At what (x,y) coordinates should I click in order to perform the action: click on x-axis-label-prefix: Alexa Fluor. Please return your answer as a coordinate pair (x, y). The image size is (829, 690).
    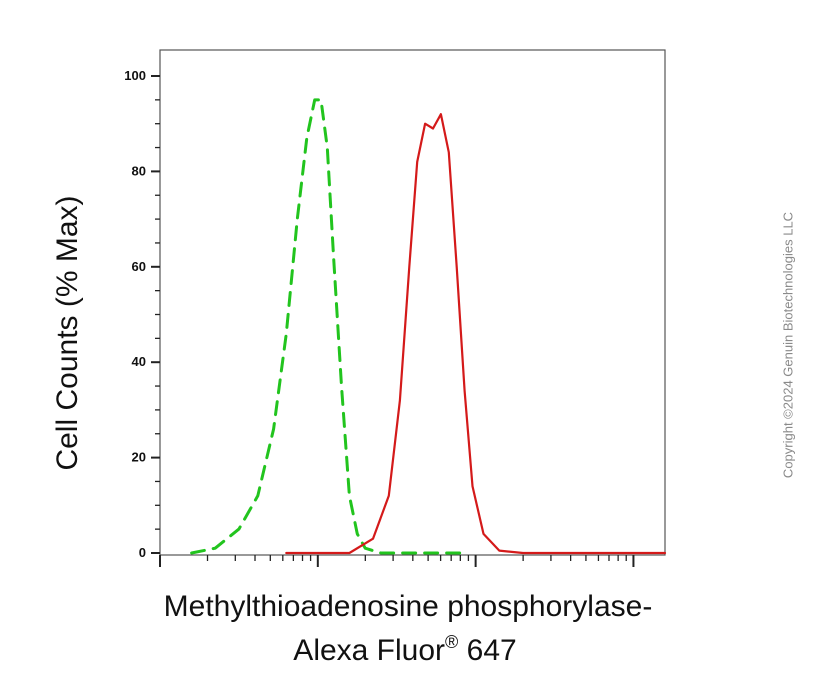
    Looking at the image, I should click on (369, 650).